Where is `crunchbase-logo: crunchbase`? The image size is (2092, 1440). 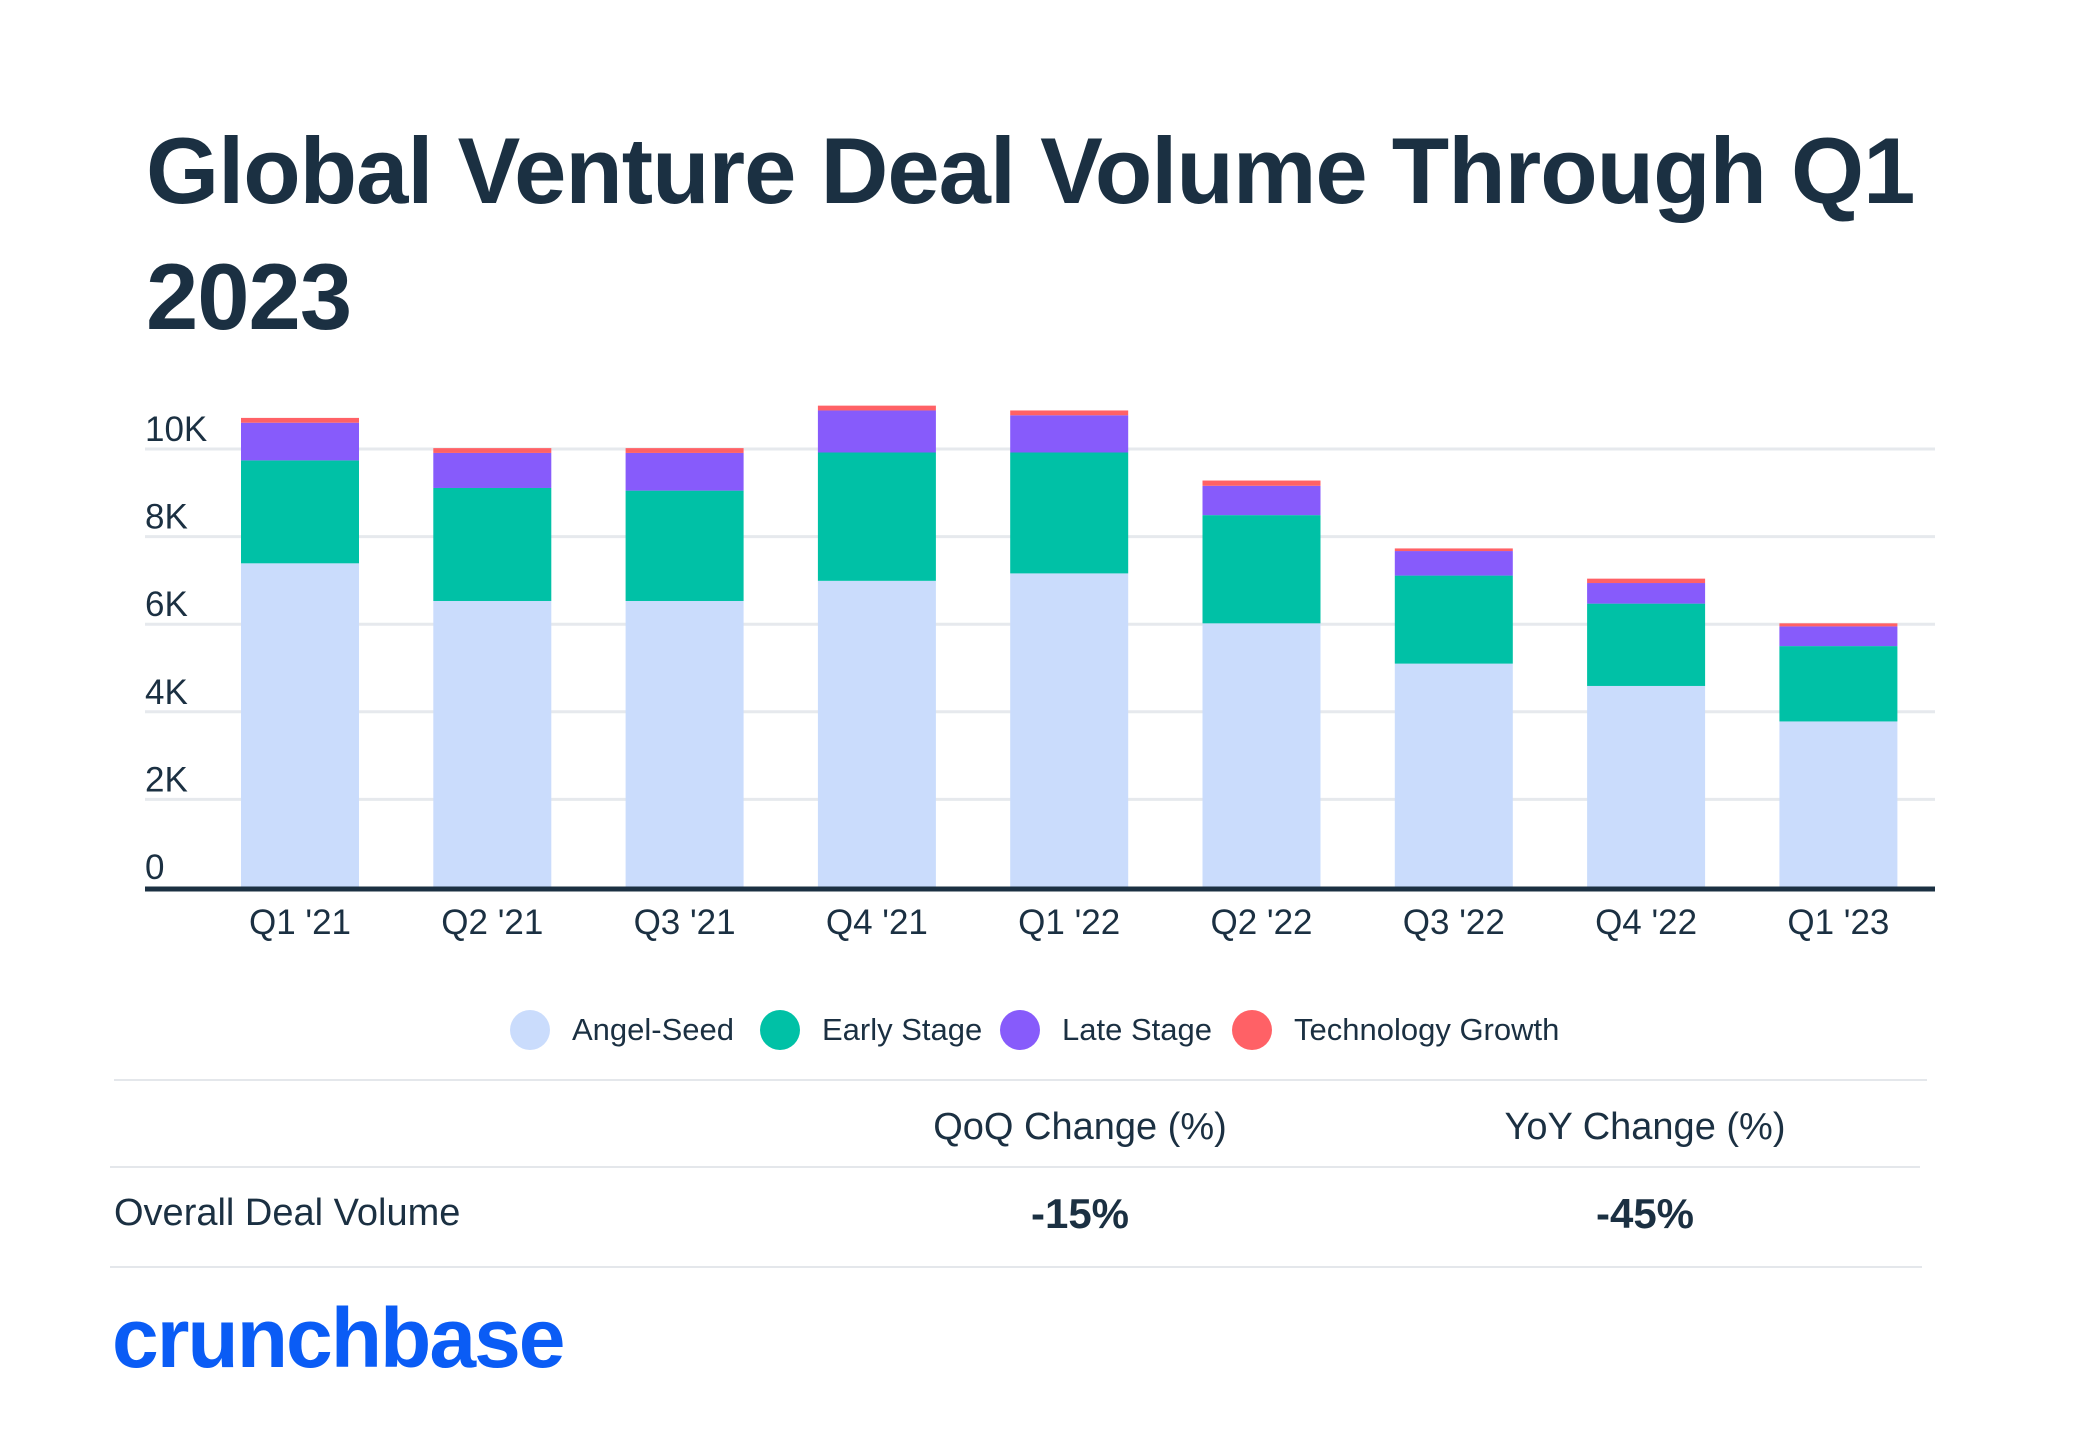 crunchbase-logo: crunchbase is located at coordinates (339, 1338).